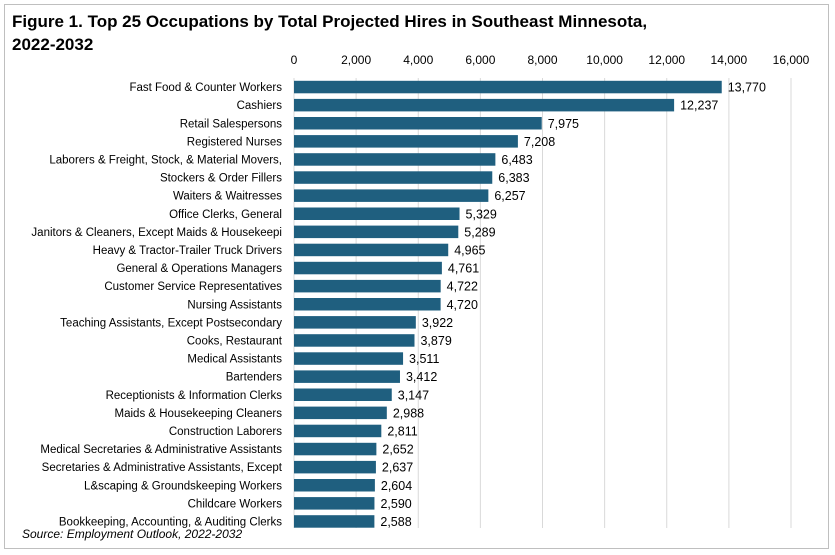 The image size is (835, 555). I want to click on data-label: 2,590, so click(395, 504).